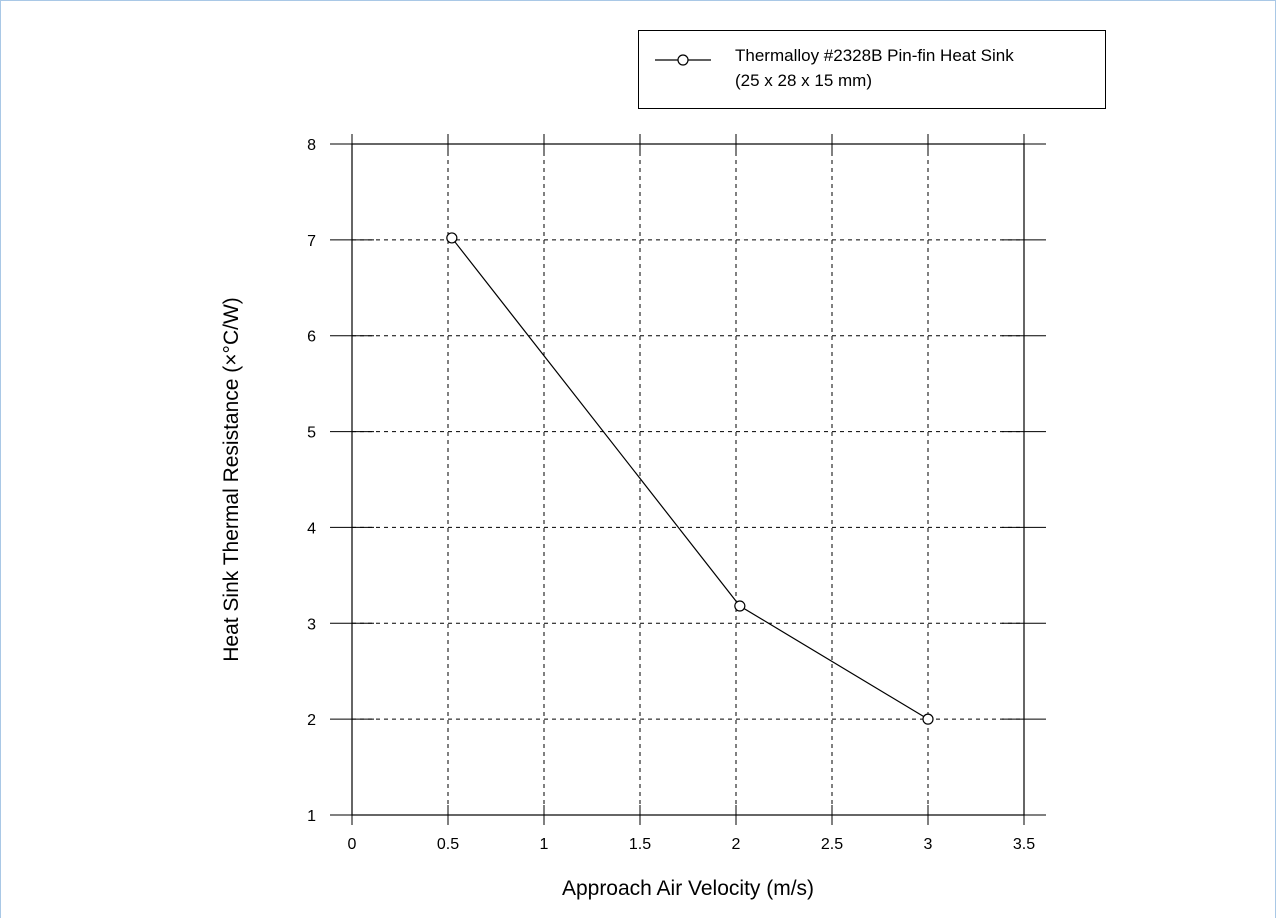 The width and height of the screenshot is (1278, 920). I want to click on y-axis-title: Heat Sink Thermal Resistance (×°C/W), so click(231, 479).